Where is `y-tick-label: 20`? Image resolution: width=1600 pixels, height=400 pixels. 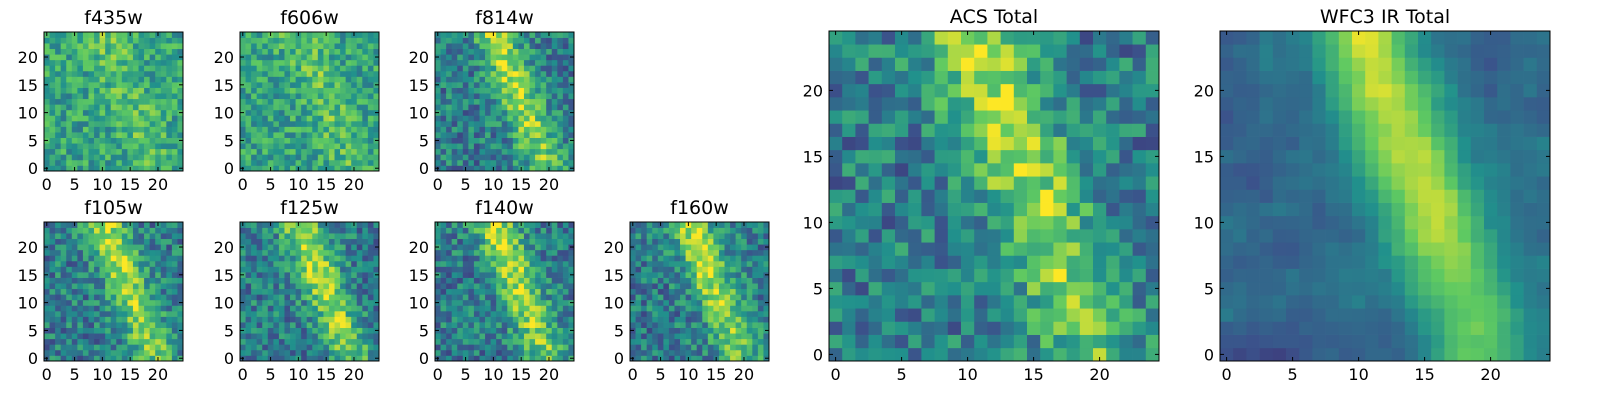 y-tick-label: 20 is located at coordinates (28, 57).